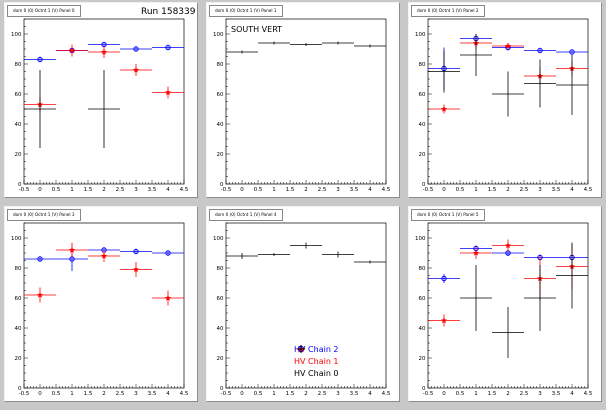 Image resolution: width=606 pixels, height=410 pixels. I want to click on pad-title: dom 0 (0) Octnt 1 (V) Panel 5, so click(448, 215).